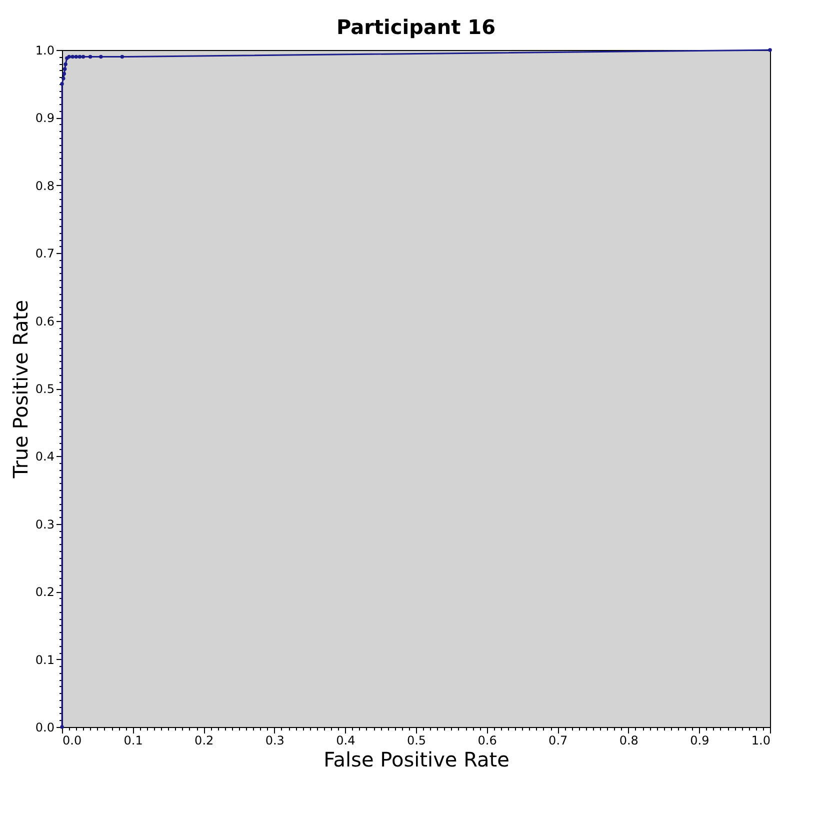 Image resolution: width=831 pixels, height=834 pixels. What do you see at coordinates (20, 390) in the screenshot?
I see `y-axis-title: True Positive Rate` at bounding box center [20, 390].